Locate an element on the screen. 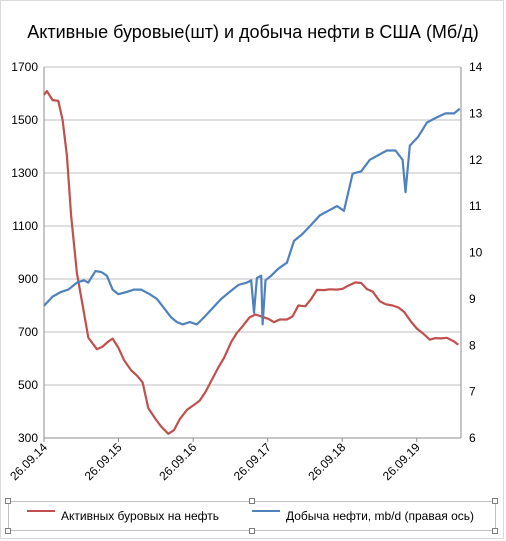  legend-handle-bm is located at coordinates (252, 531).